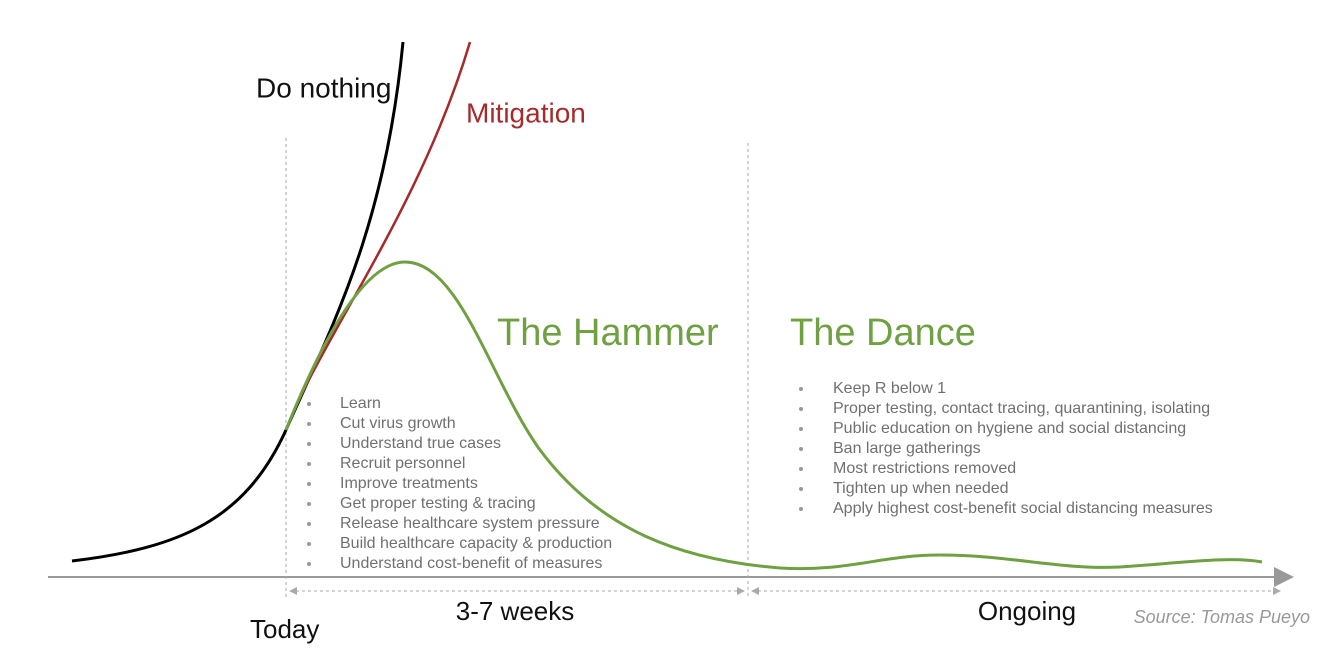  What do you see at coordinates (921, 488) in the screenshot?
I see `list-item: Tighten up when needed` at bounding box center [921, 488].